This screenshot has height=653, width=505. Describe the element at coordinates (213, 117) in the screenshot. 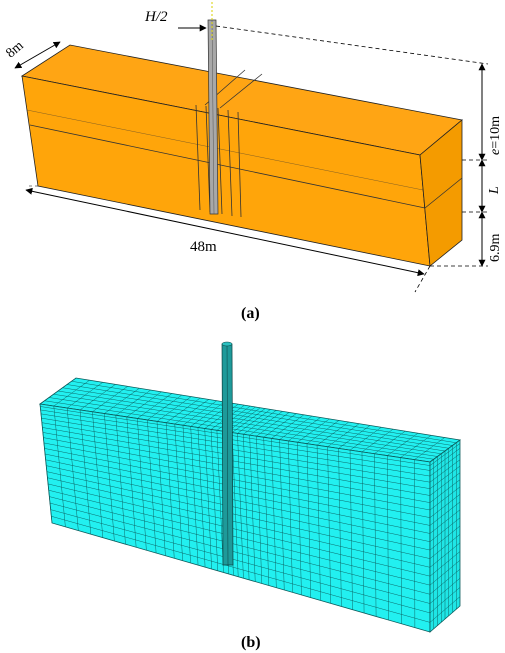

I see `pile` at that location.